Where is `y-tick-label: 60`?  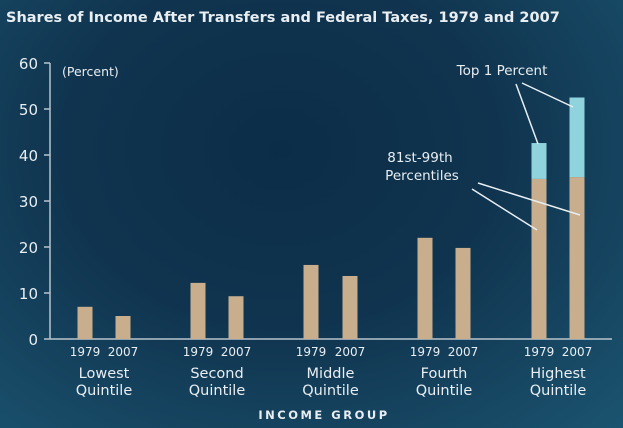 y-tick-label: 60 is located at coordinates (28, 64).